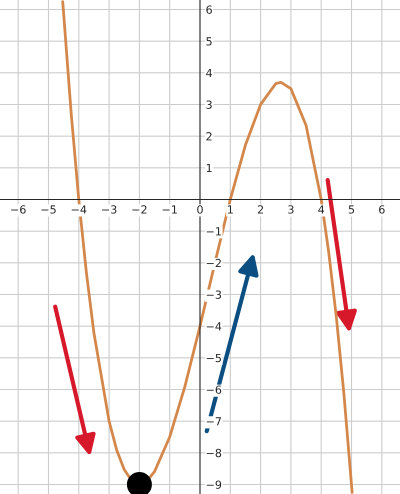  What do you see at coordinates (139, 209) in the screenshot?
I see `x-tick-label: −2` at bounding box center [139, 209].